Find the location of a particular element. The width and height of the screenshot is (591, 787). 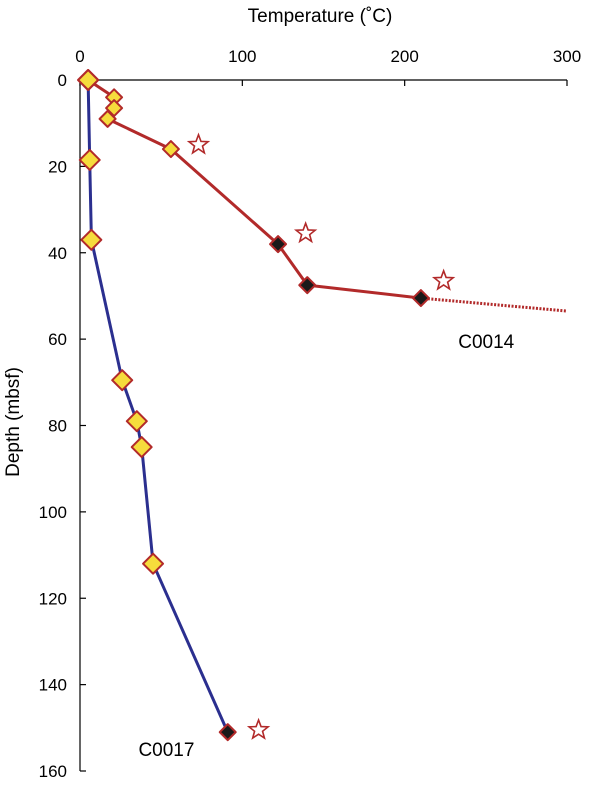

y-tick-label: 60 is located at coordinates (57, 339).